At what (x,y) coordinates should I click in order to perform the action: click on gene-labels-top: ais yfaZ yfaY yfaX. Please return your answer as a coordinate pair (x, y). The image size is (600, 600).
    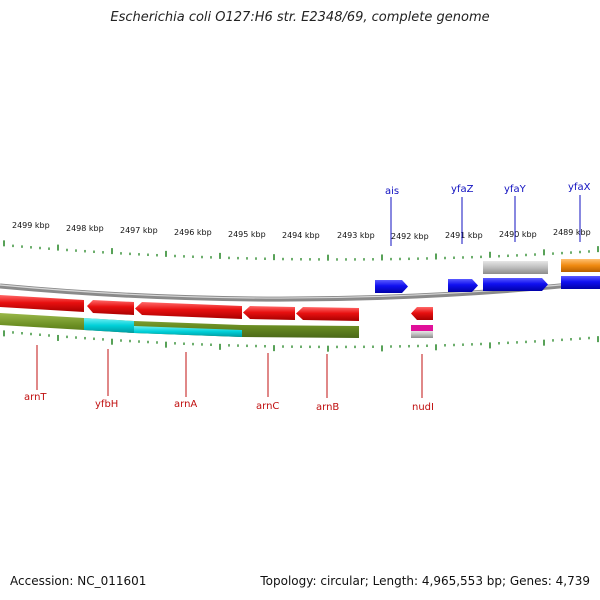
    Looking at the image, I should click on (488, 214).